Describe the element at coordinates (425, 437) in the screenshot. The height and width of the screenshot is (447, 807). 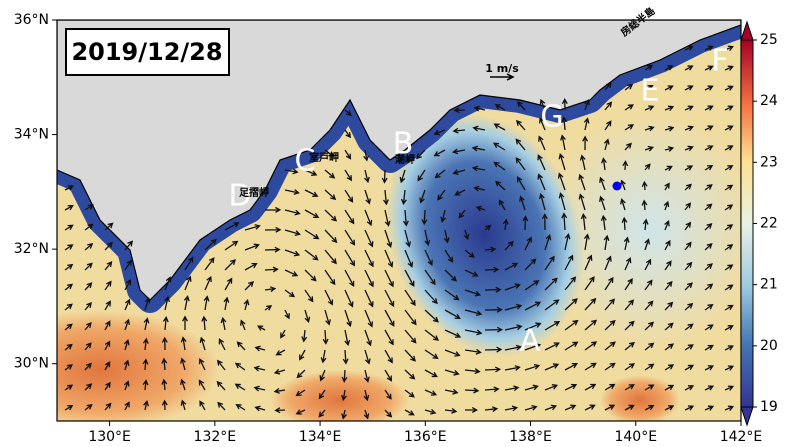
I see `x-tick-label: 136°E` at that location.